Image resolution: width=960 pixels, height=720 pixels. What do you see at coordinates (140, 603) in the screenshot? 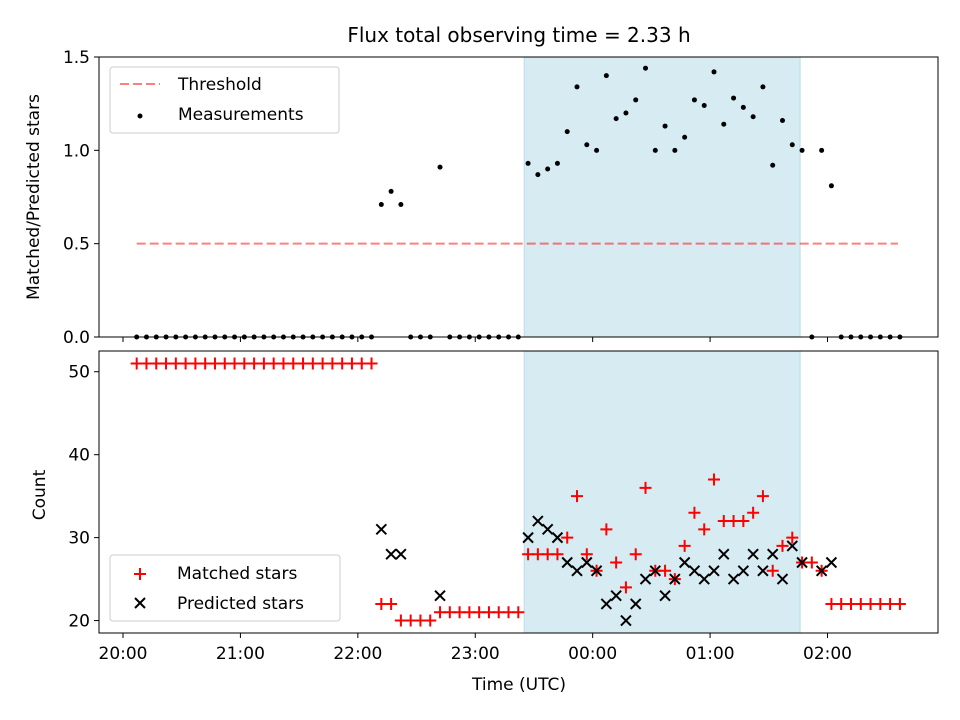
I see `legend-predicted-marker` at bounding box center [140, 603].